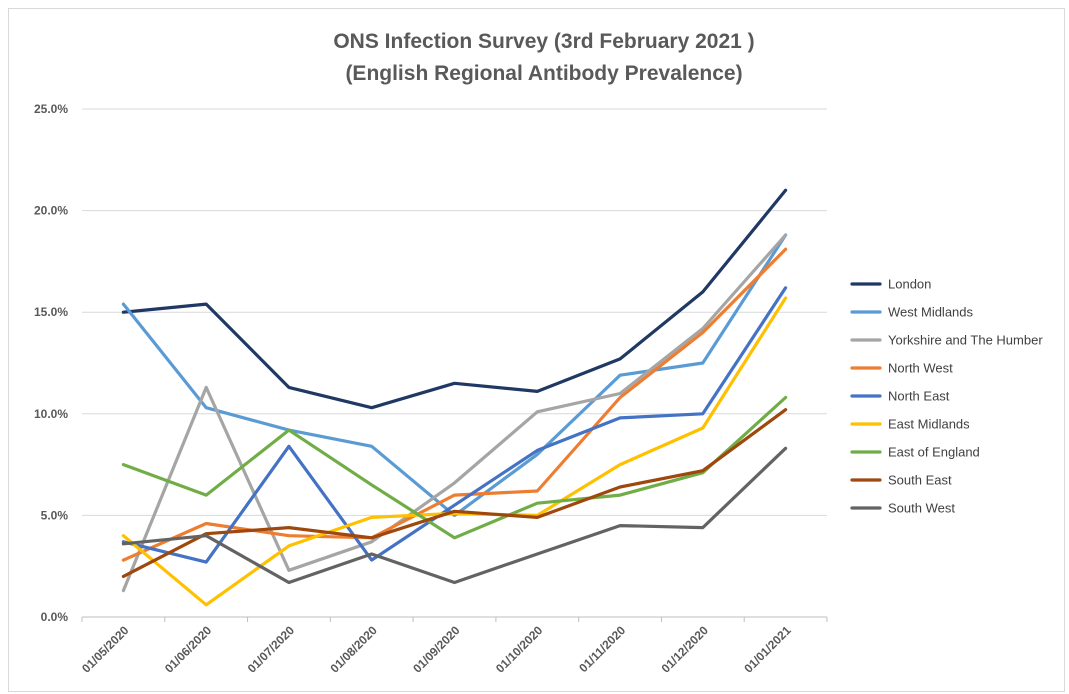 The width and height of the screenshot is (1069, 694). What do you see at coordinates (271, 649) in the screenshot?
I see `x-tick-label: 01/07/2020` at bounding box center [271, 649].